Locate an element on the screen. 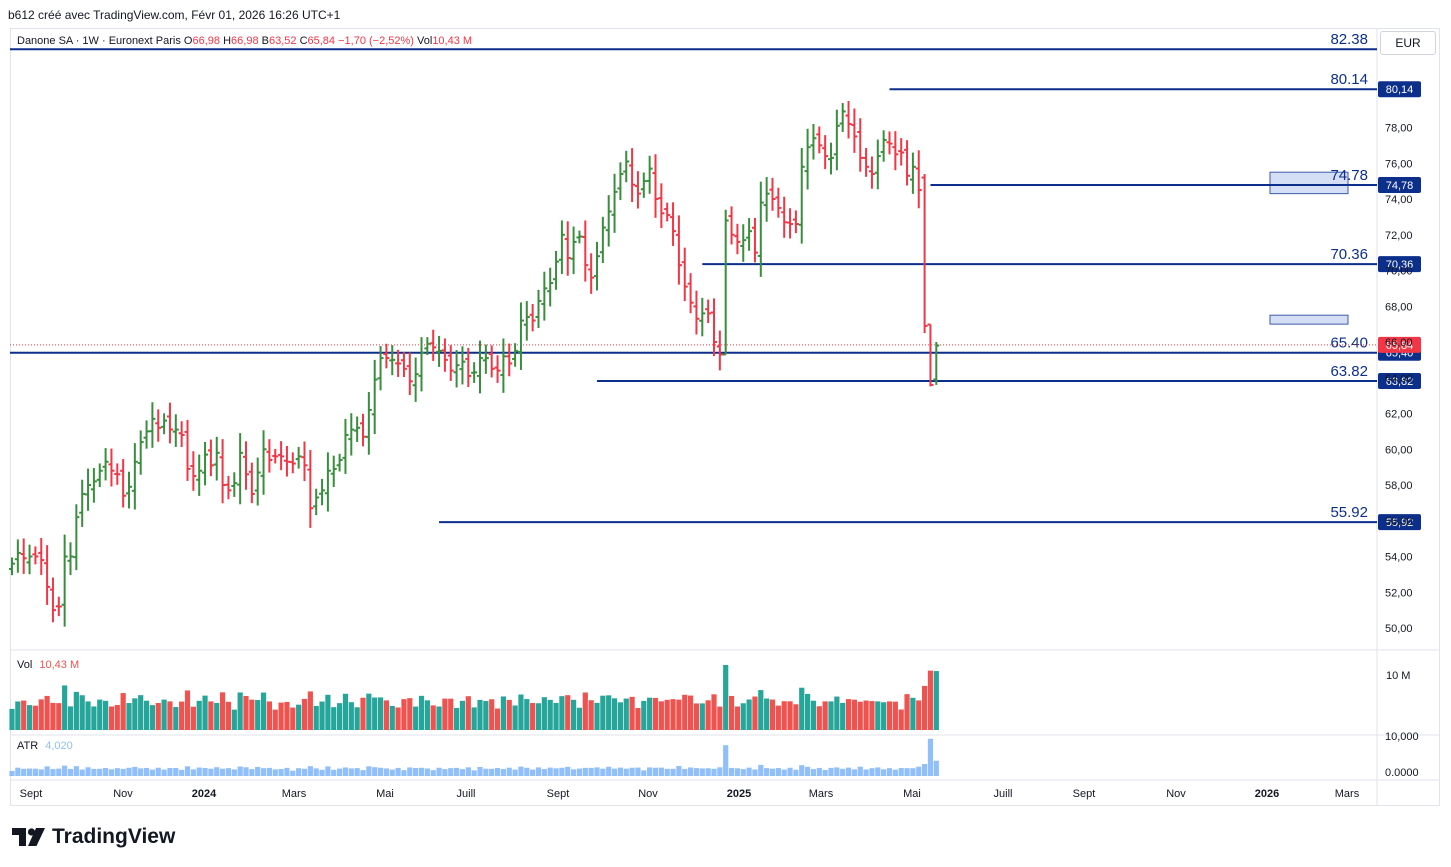  x-tick-label: Juill is located at coordinates (1003, 794).